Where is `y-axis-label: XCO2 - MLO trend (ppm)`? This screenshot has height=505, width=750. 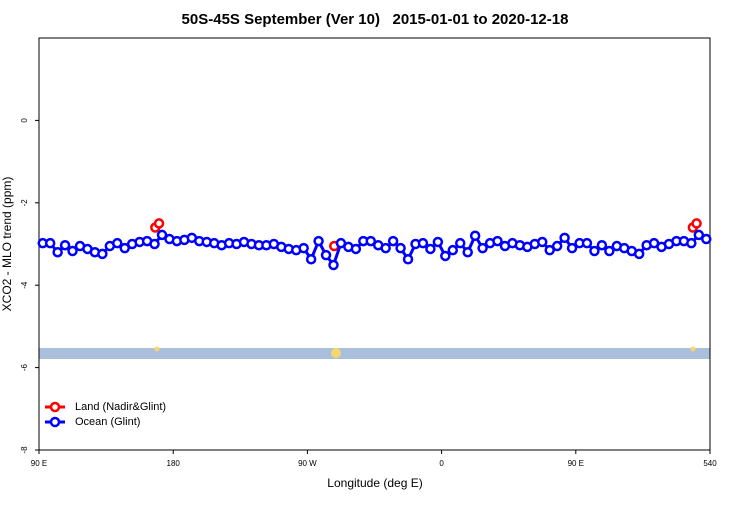
y-axis-label: XCO2 - MLO trend (ppm) is located at coordinates (7, 244).